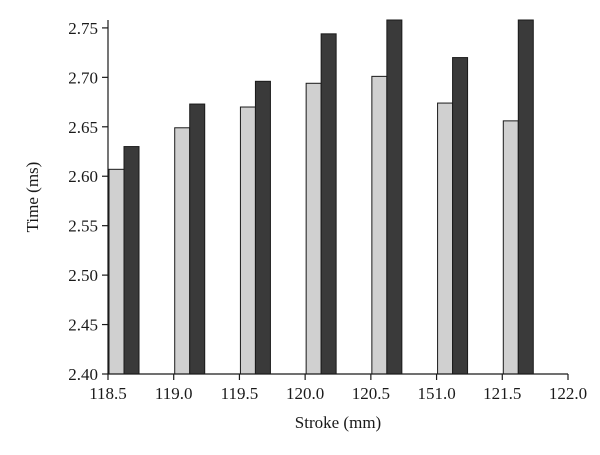  I want to click on x-tick-label: 122.0, so click(568, 393).